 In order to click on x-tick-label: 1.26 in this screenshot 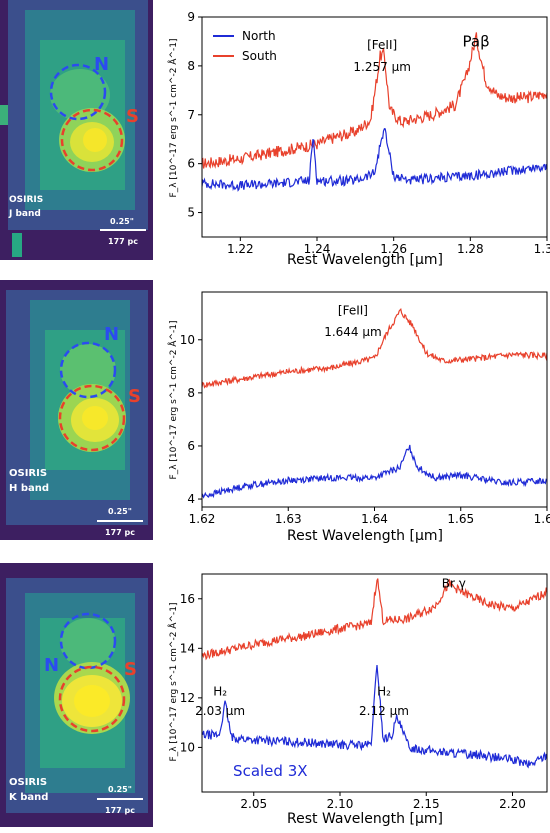, I will do `click(393, 249)`.